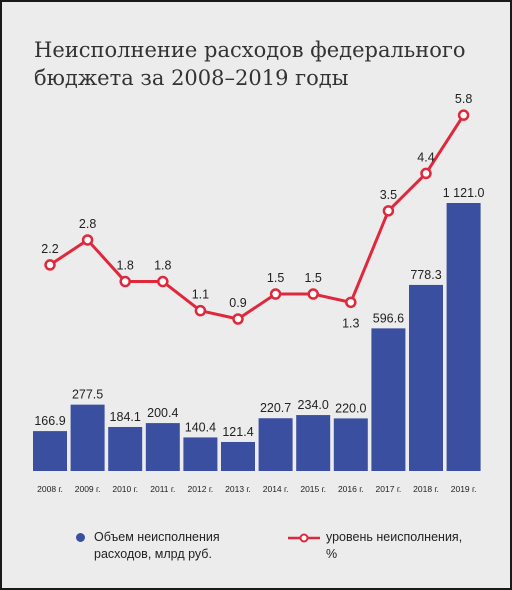  What do you see at coordinates (463, 99) in the screenshot?
I see `line-label-11: 5.8` at bounding box center [463, 99].